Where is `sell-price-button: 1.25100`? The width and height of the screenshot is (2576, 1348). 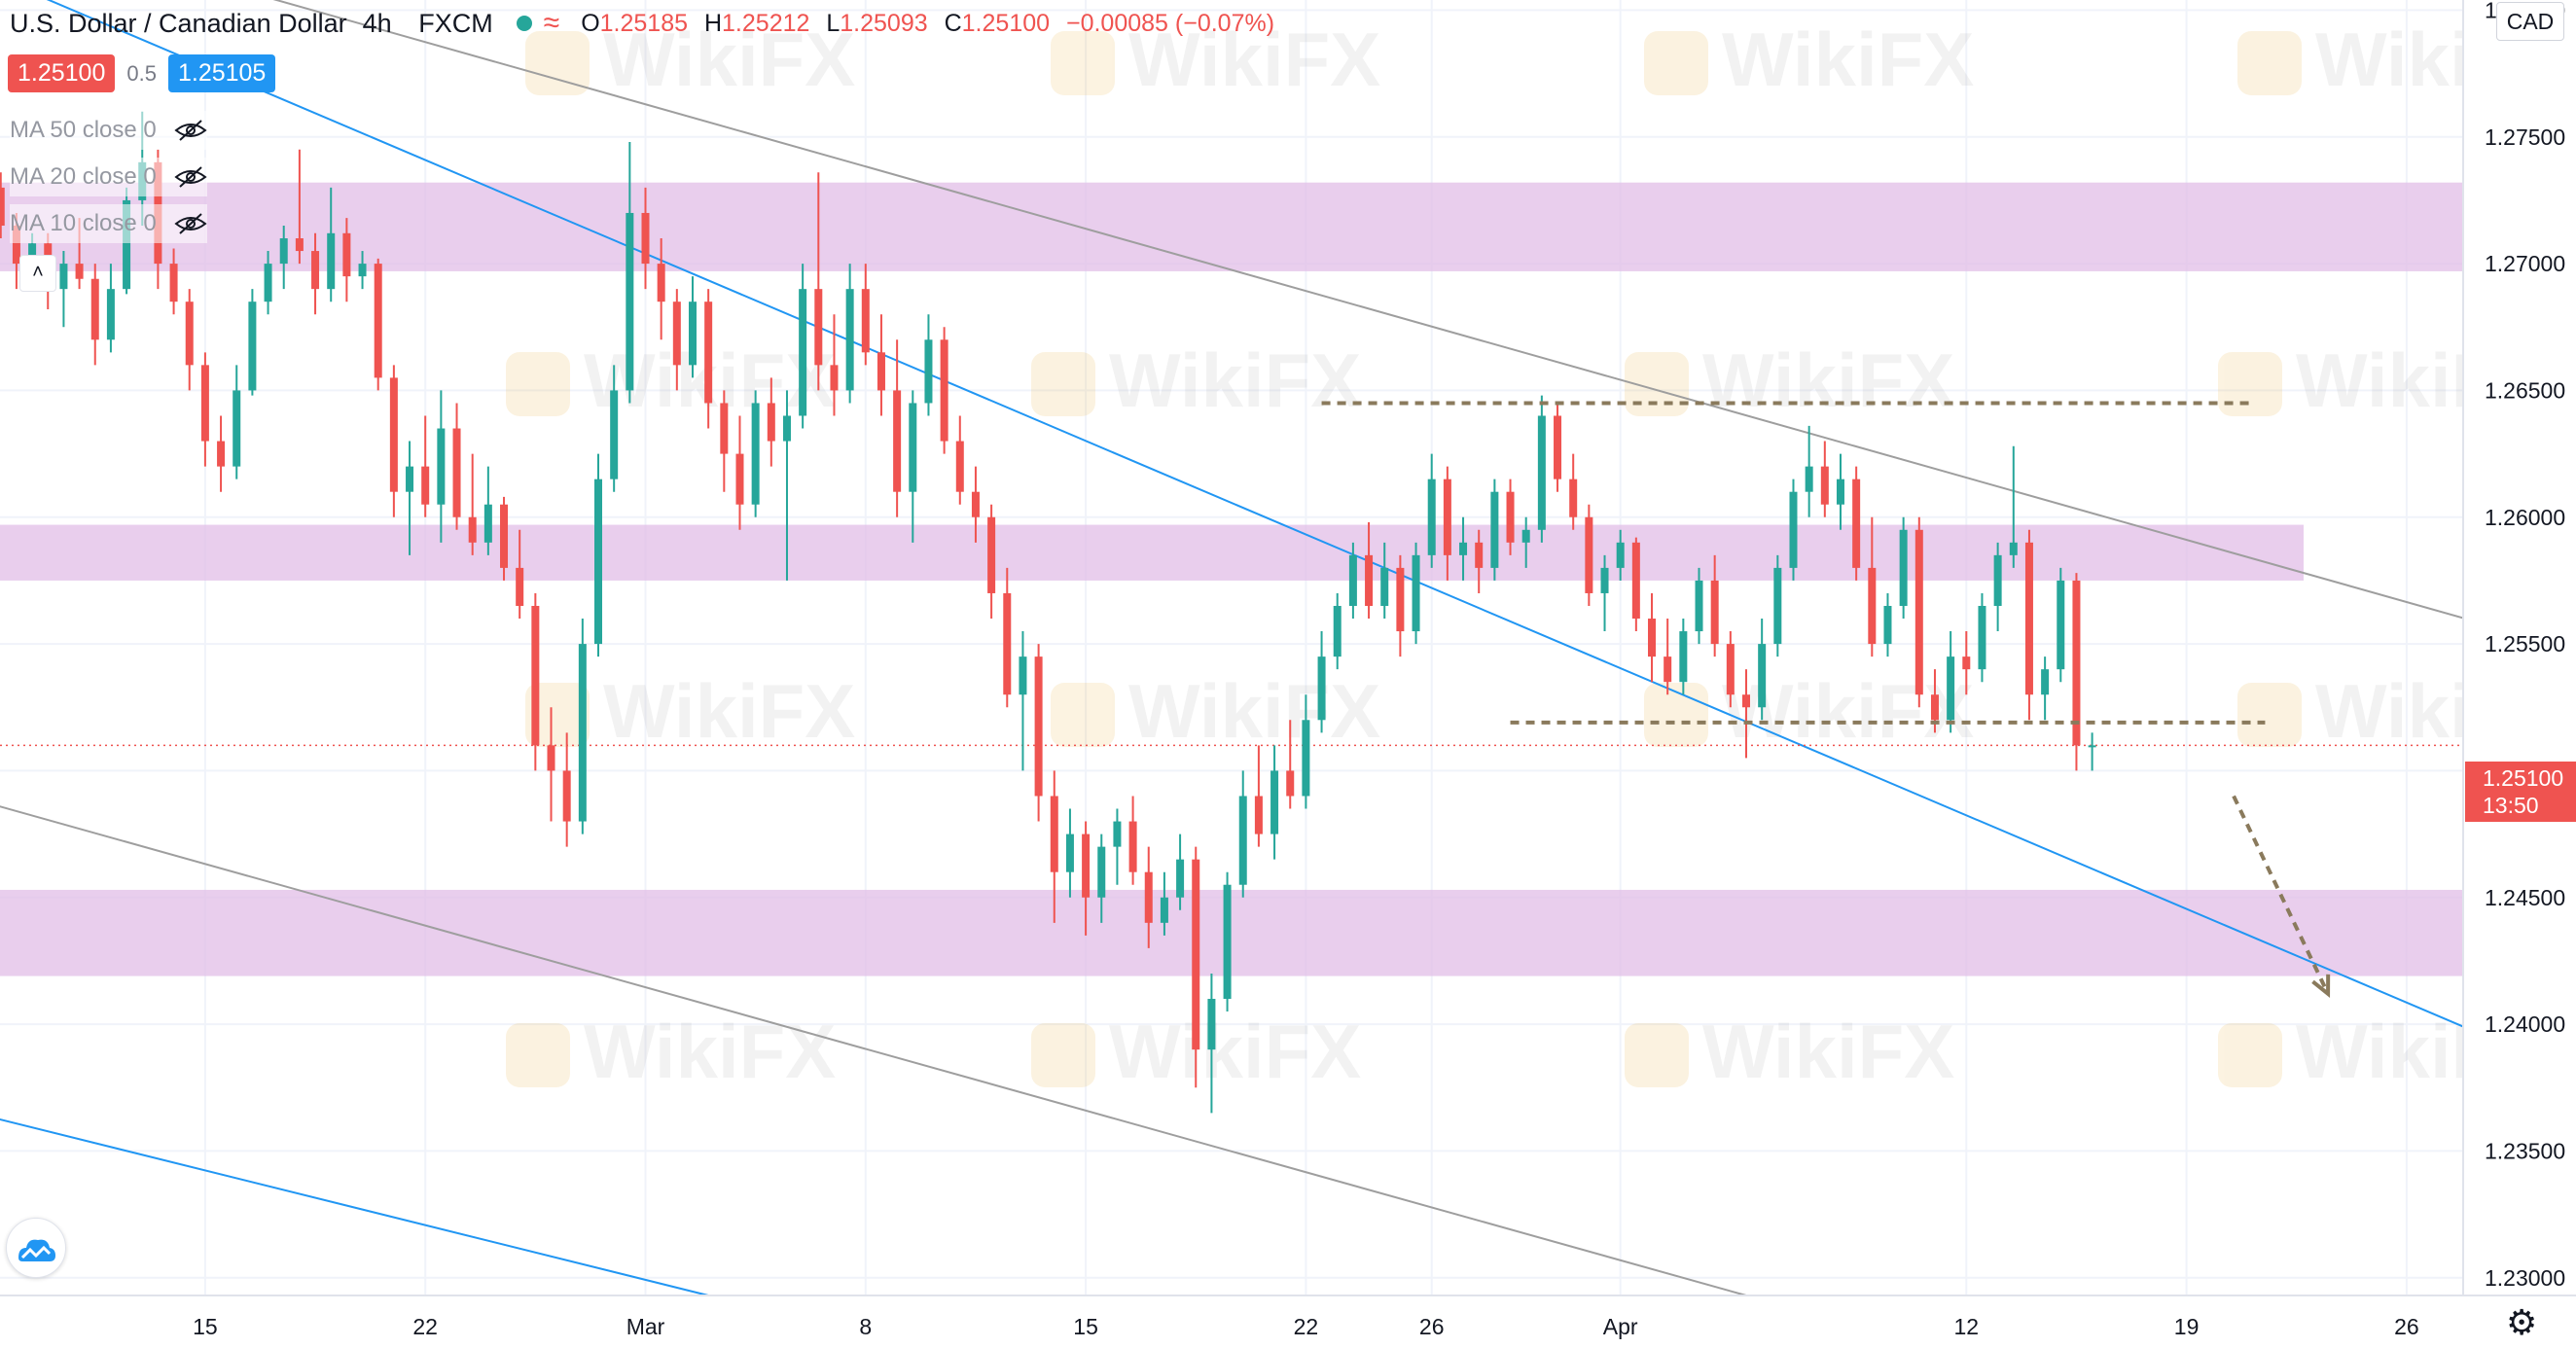
sell-price-button: 1.25100 is located at coordinates (62, 73).